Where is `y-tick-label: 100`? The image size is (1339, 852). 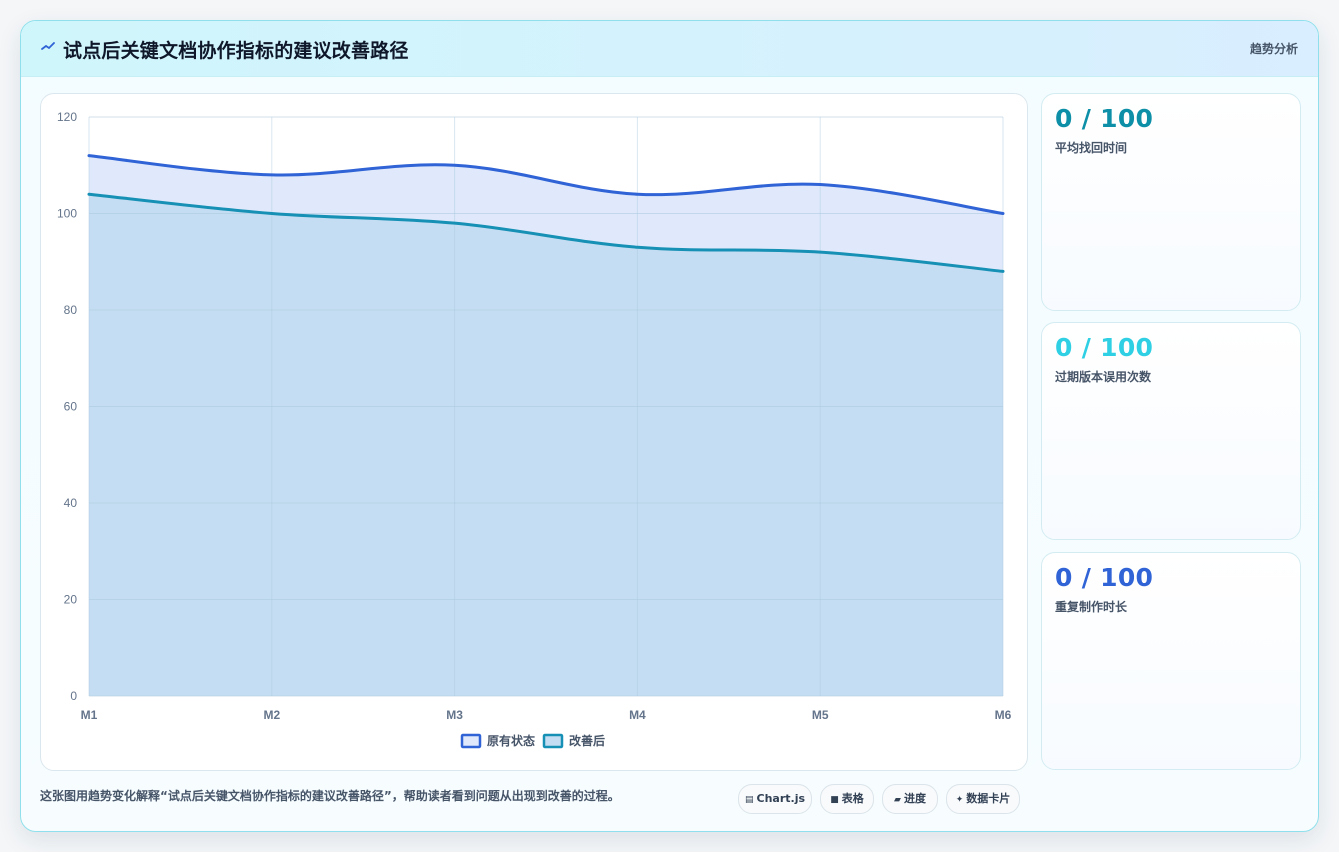
y-tick-label: 100 is located at coordinates (67, 214).